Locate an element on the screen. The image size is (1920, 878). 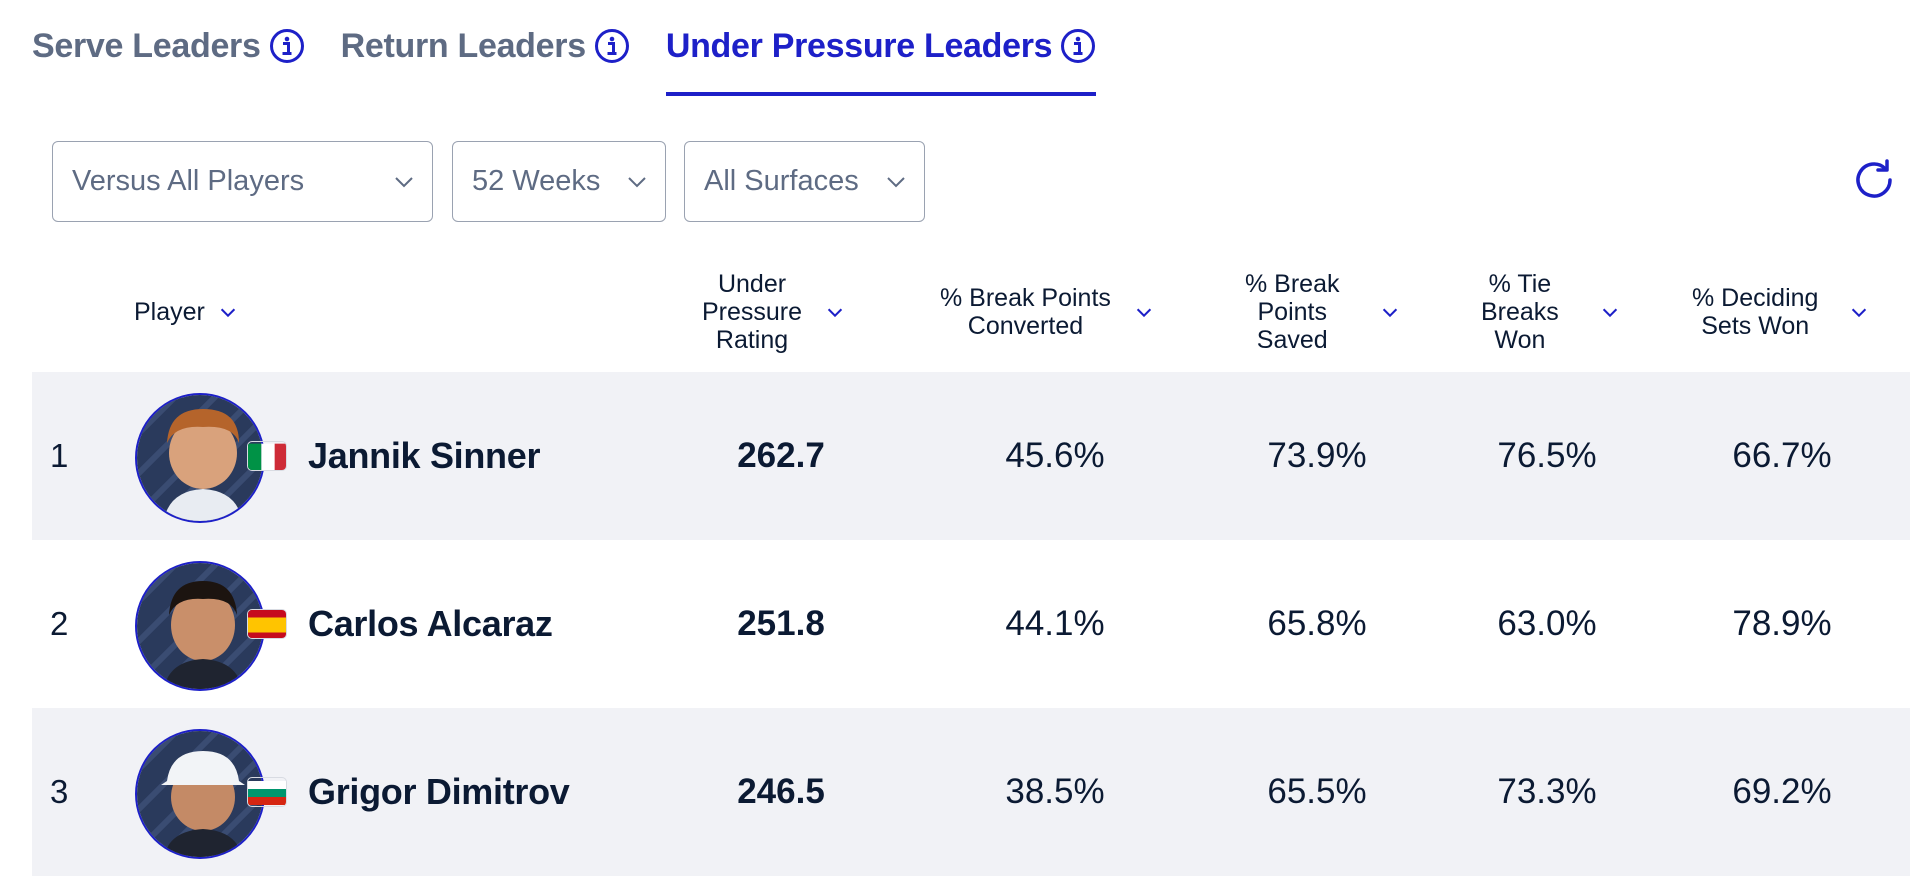
player-name: Grigor Dimitrov is located at coordinates (439, 791).